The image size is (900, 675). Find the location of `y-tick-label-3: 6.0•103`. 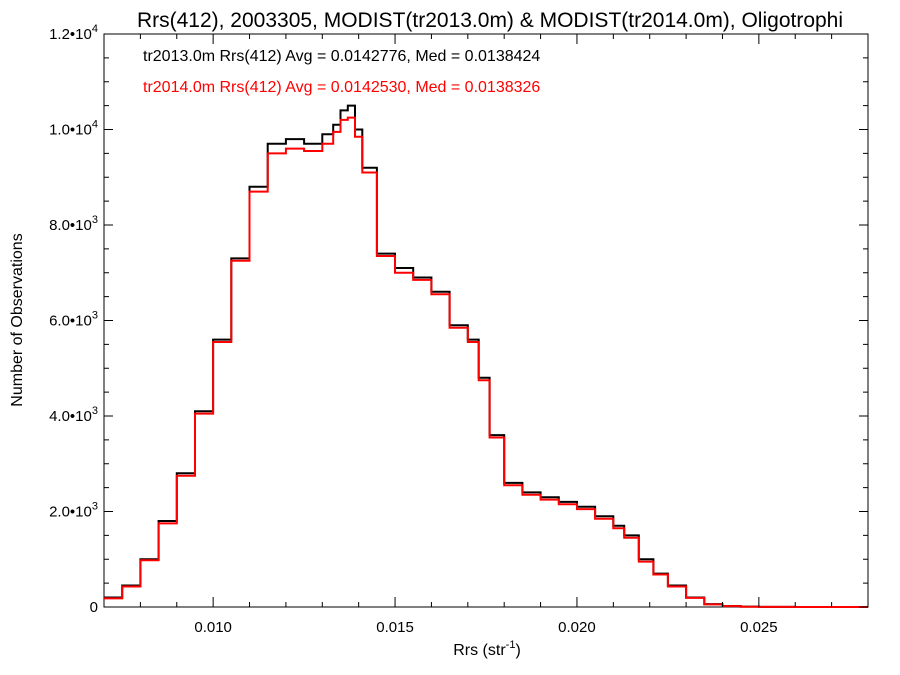

y-tick-label-3: 6.0•103 is located at coordinates (73, 320).